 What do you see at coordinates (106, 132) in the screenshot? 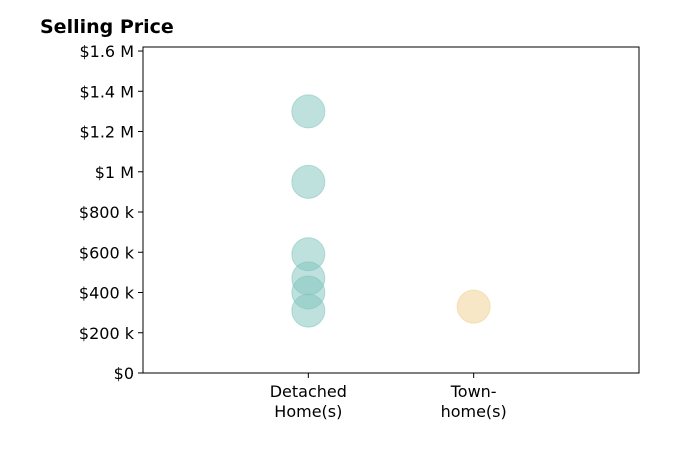
I see `y-tick-label: $1.2 M` at bounding box center [106, 132].